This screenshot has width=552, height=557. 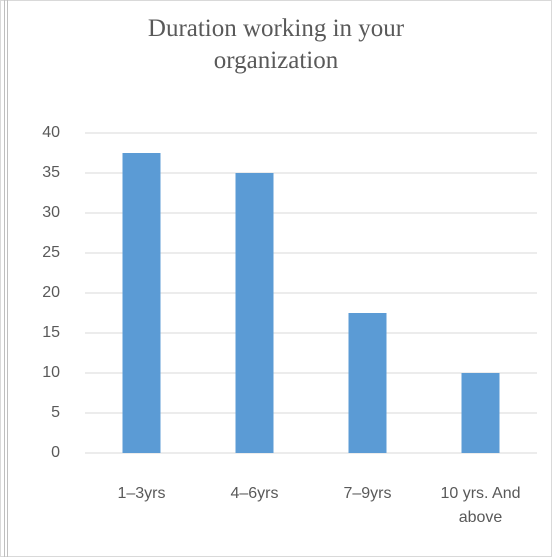 What do you see at coordinates (51, 172) in the screenshot?
I see `y-tick-label: 35` at bounding box center [51, 172].